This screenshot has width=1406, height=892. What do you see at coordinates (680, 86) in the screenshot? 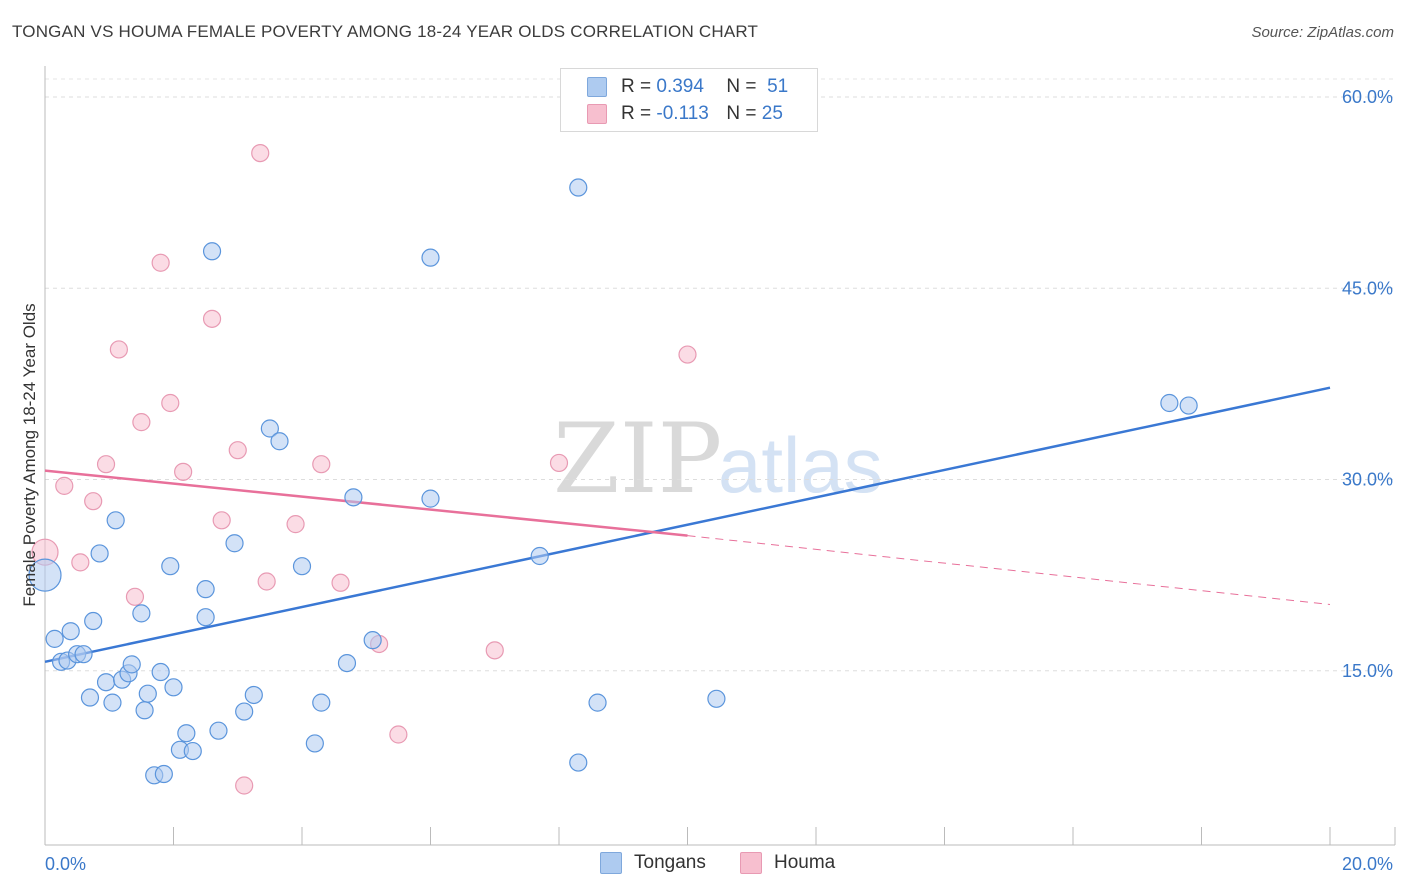
I see `legend-r-value-tongans: 0.394` at bounding box center [680, 86].